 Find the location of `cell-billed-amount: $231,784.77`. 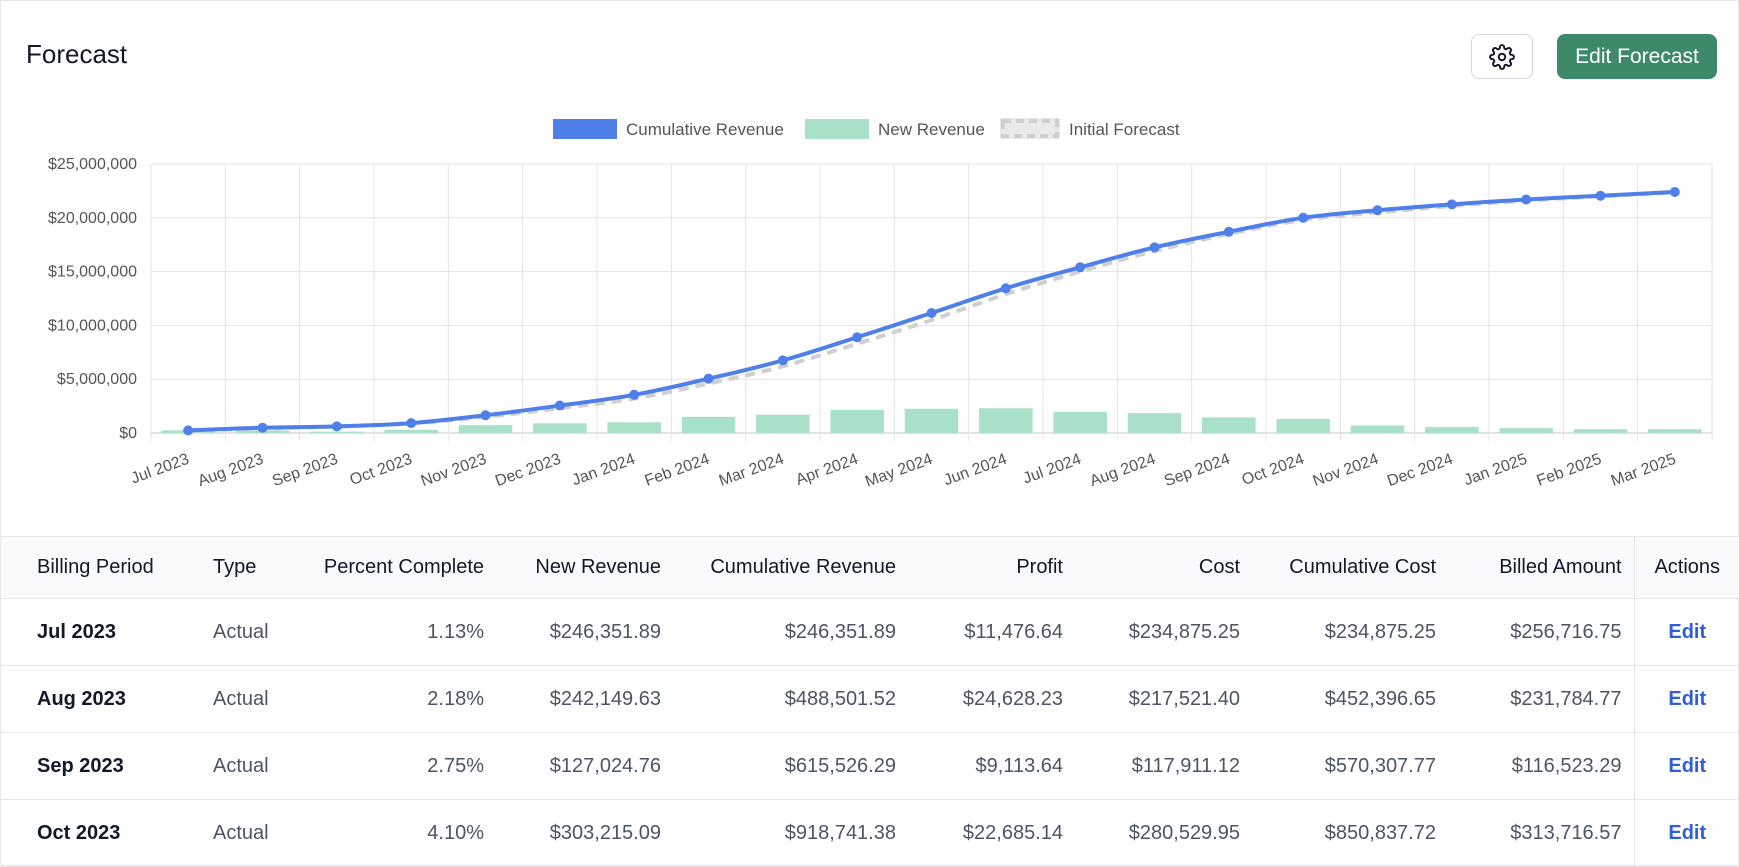

cell-billed-amount: $231,784.77 is located at coordinates (1541, 699).